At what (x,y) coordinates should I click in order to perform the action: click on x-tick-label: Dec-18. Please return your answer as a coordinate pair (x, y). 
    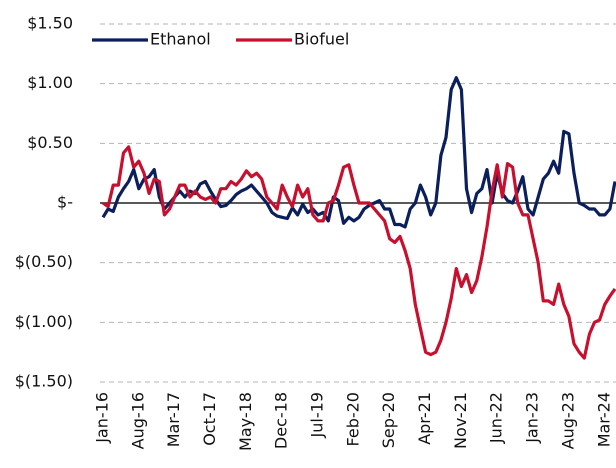
    Looking at the image, I should click on (281, 420).